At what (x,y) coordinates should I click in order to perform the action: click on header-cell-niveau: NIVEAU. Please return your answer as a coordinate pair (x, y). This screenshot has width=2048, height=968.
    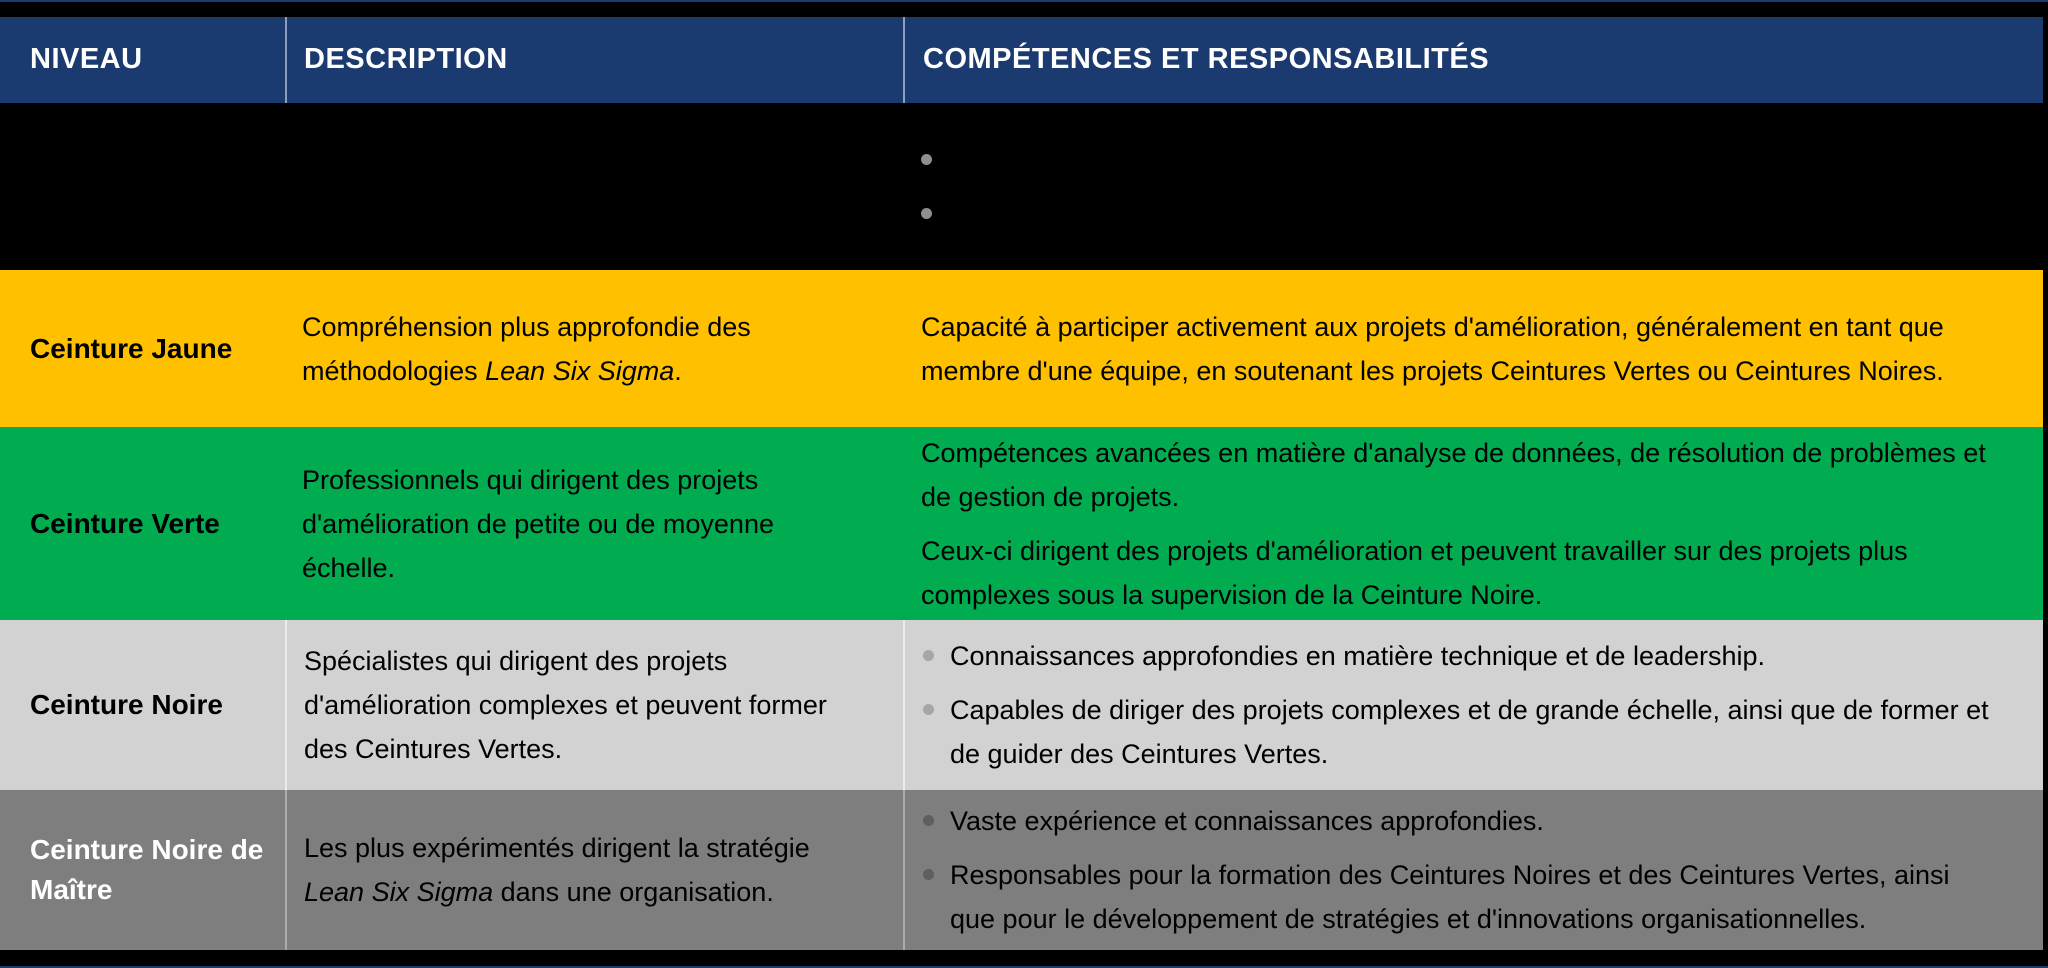
    Looking at the image, I should click on (142, 60).